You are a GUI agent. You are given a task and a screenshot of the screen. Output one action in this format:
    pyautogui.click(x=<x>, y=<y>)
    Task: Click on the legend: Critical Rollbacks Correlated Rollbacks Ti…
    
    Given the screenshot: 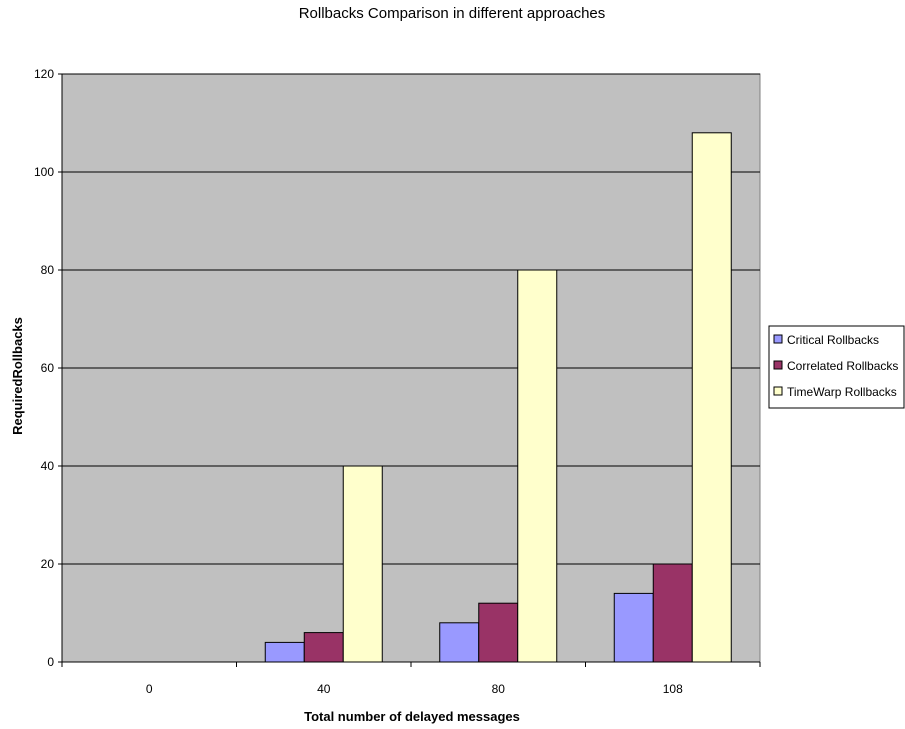 What is the action you would take?
    pyautogui.click(x=836, y=367)
    